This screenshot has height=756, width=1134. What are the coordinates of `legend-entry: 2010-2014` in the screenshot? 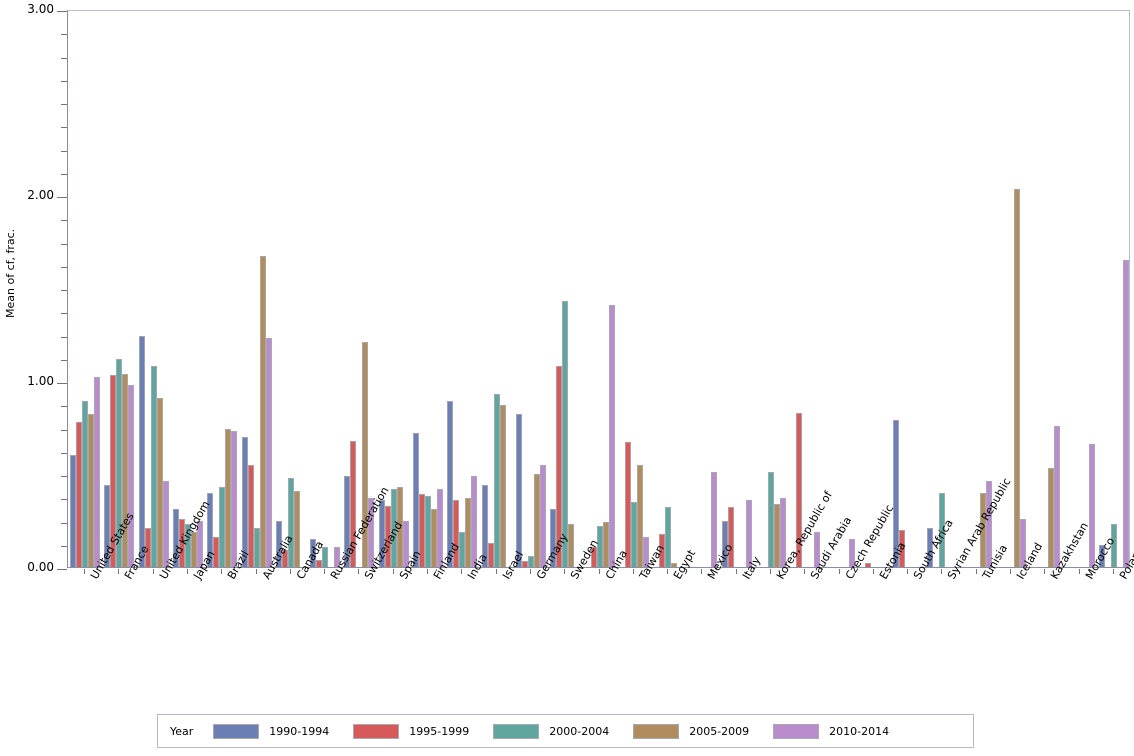 It's located at (831, 731).